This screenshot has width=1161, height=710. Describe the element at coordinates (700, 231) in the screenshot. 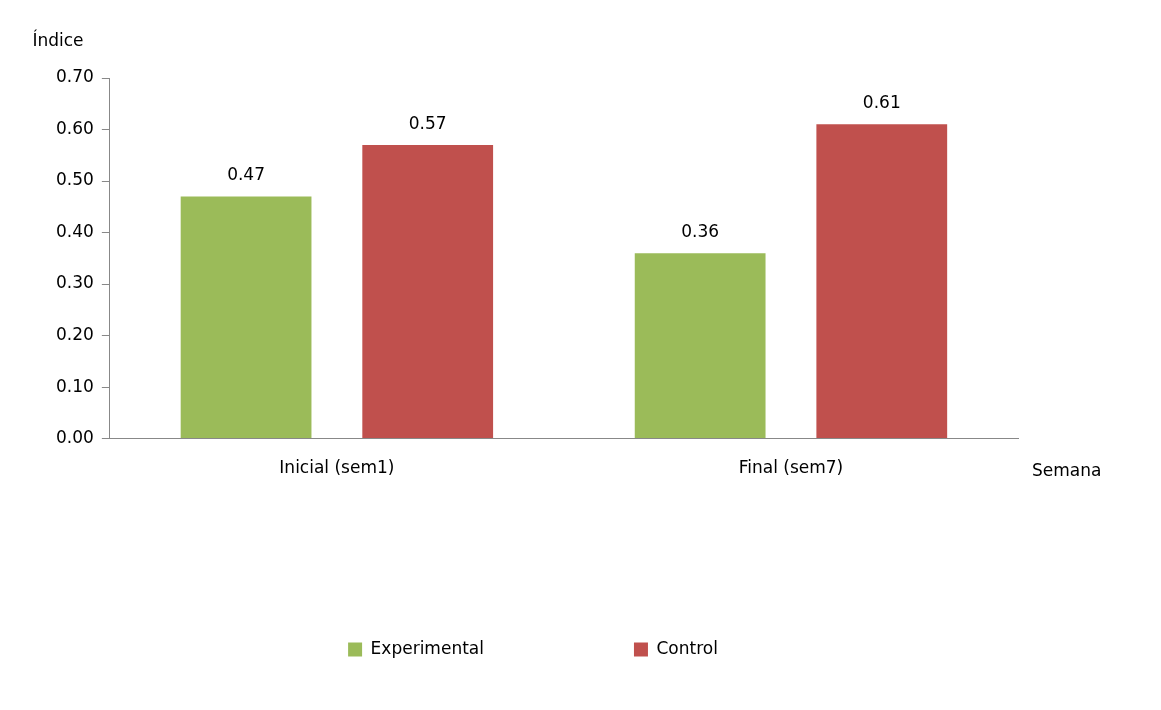

I see `data-label: 0.36` at that location.